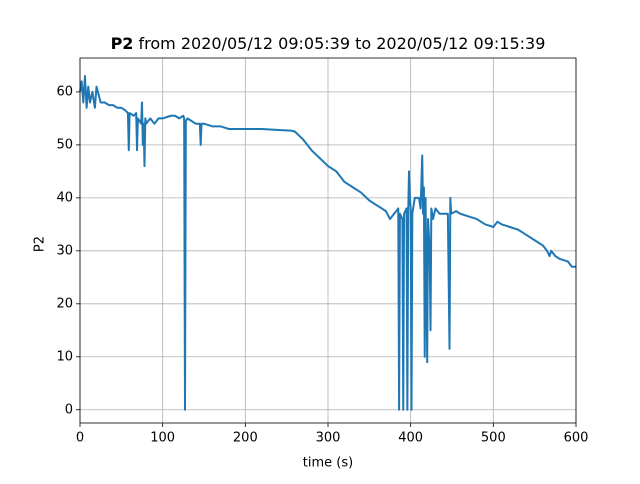 This screenshot has height=484, width=640. Describe the element at coordinates (80, 438) in the screenshot. I see `x-tick-label: 0` at that location.